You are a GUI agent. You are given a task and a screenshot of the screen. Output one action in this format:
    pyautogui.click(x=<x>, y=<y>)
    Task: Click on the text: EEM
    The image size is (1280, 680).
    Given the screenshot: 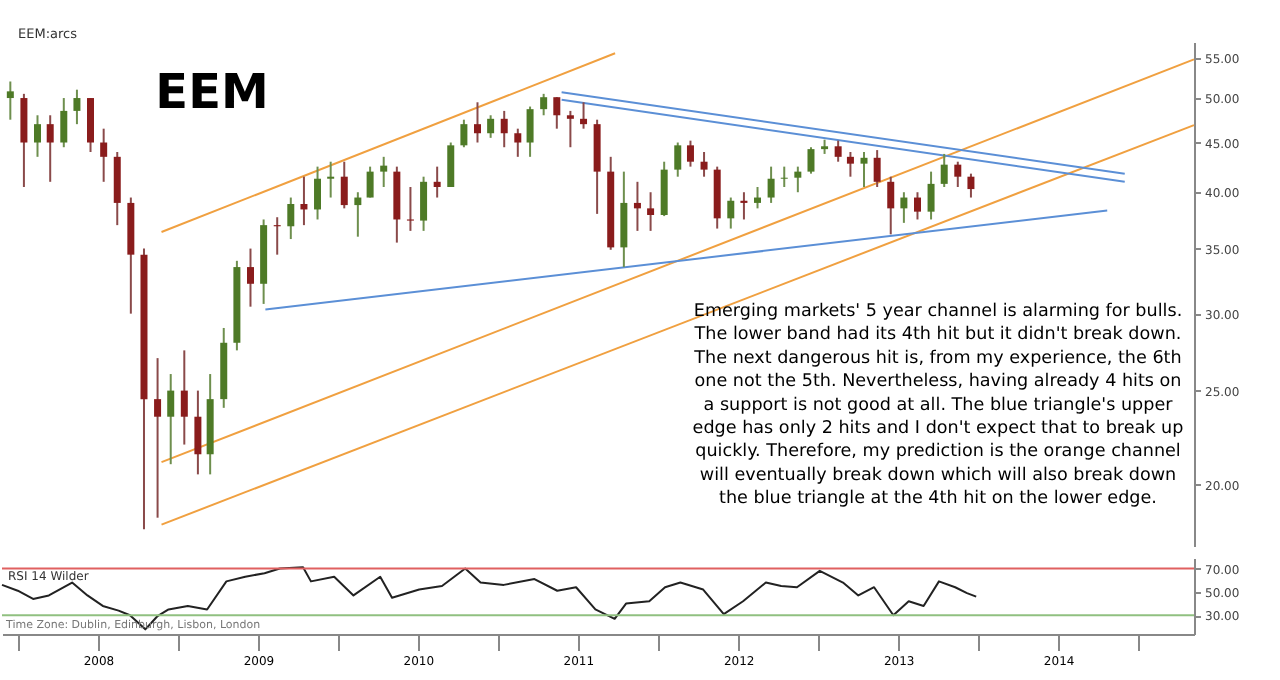 What is the action you would take?
    pyautogui.click(x=212, y=92)
    